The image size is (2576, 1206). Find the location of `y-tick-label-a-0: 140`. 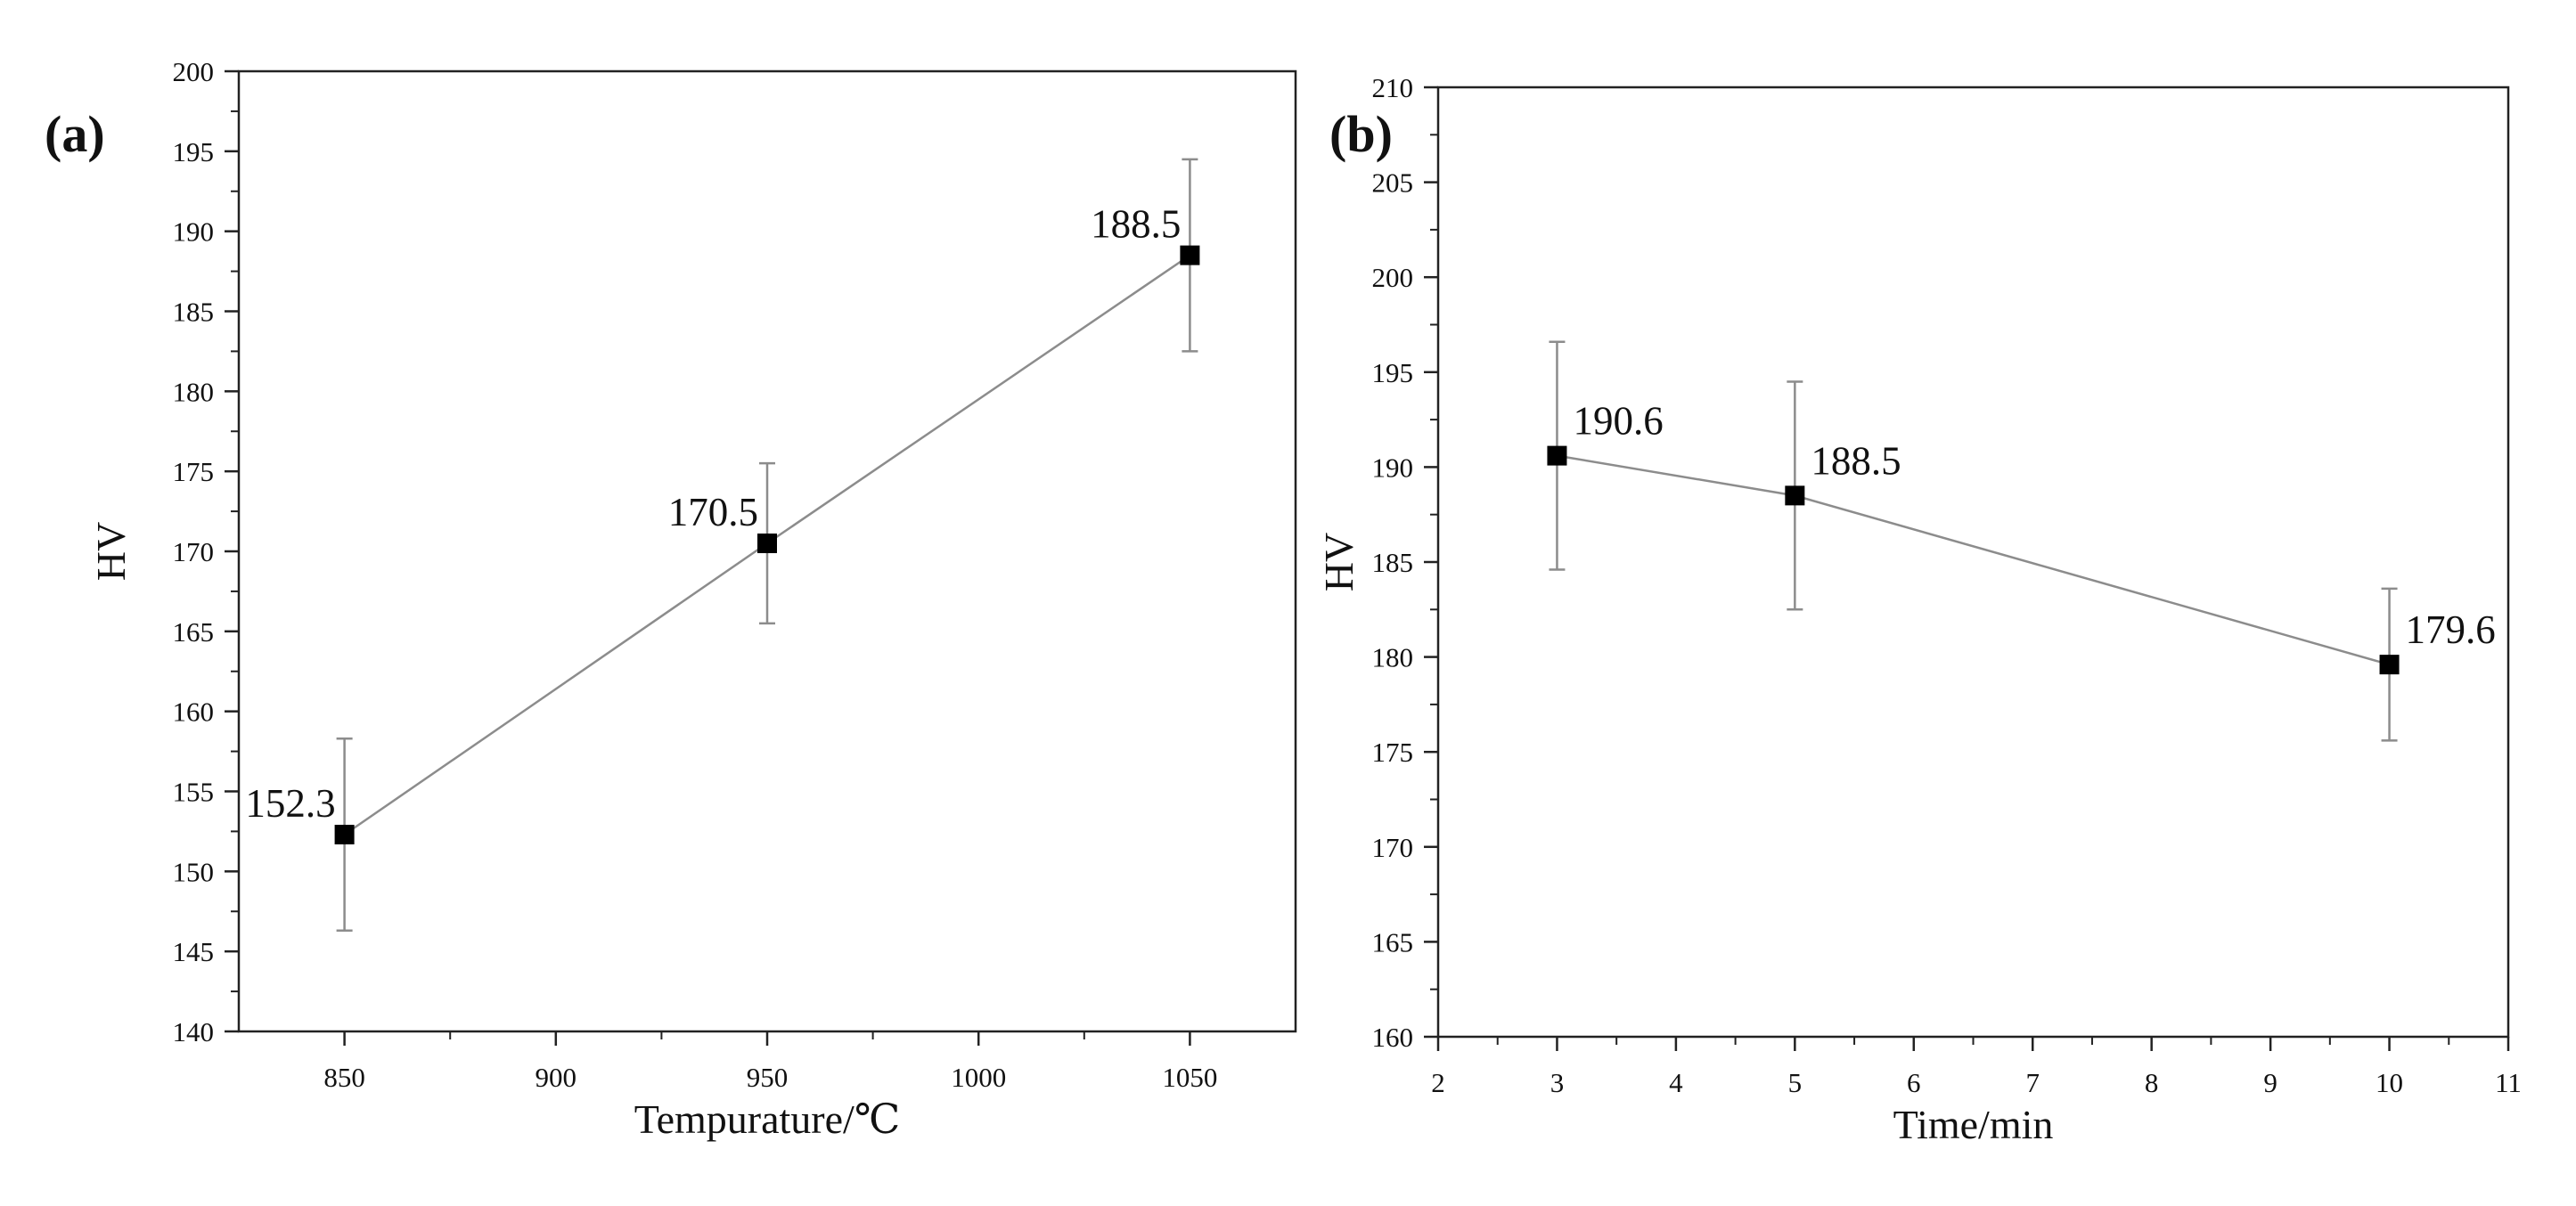

y-tick-label-a-0: 140 is located at coordinates (194, 1032).